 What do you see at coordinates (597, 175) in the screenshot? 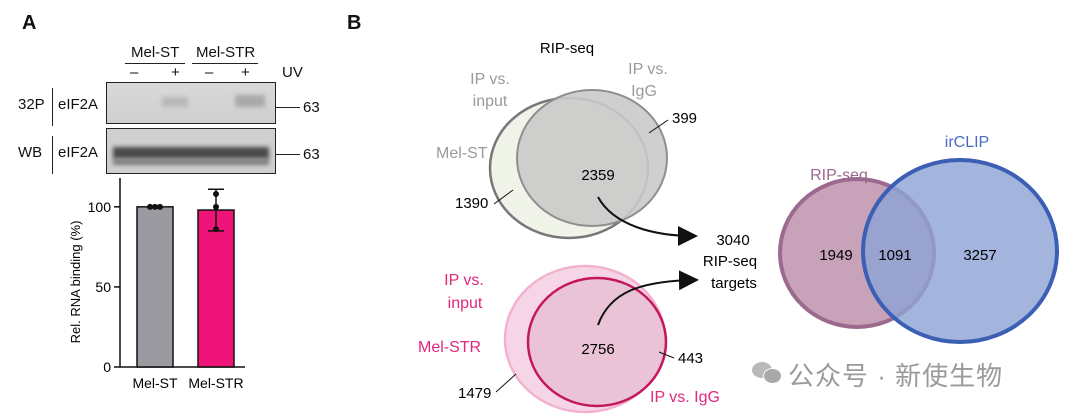
I see `venn-st-overlap-count: 2359` at bounding box center [597, 175].